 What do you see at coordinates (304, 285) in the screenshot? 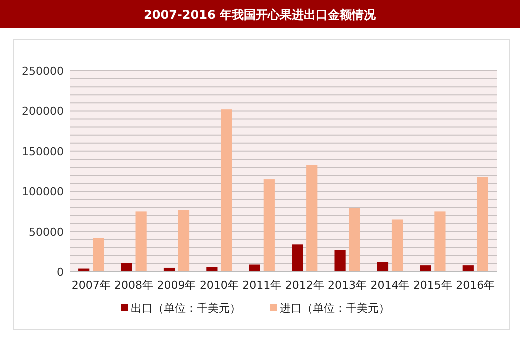
I see `x-tick-label: 2012年` at bounding box center [304, 285].